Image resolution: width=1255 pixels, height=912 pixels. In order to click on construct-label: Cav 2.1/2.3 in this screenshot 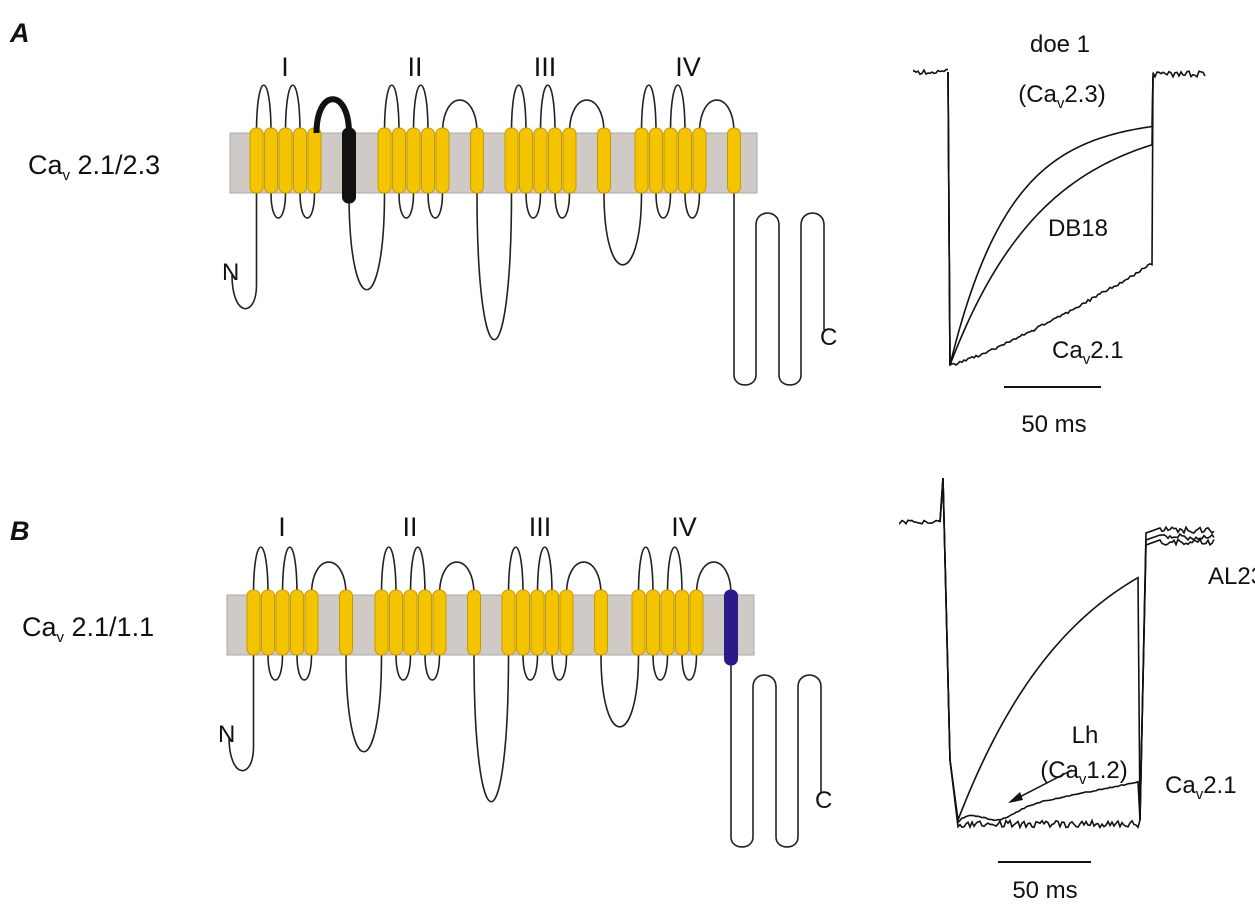, I will do `click(94, 167)`.